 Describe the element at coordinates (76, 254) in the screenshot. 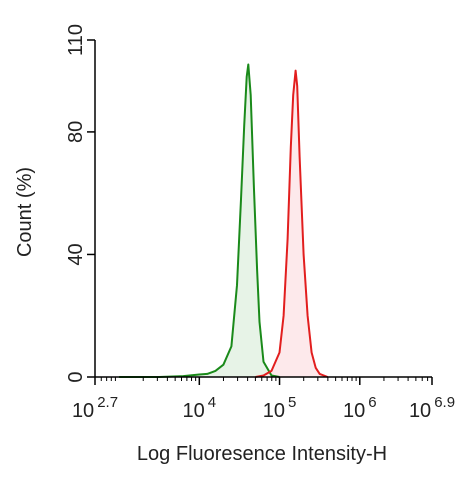

I see `y-tick-label-1: 40` at that location.